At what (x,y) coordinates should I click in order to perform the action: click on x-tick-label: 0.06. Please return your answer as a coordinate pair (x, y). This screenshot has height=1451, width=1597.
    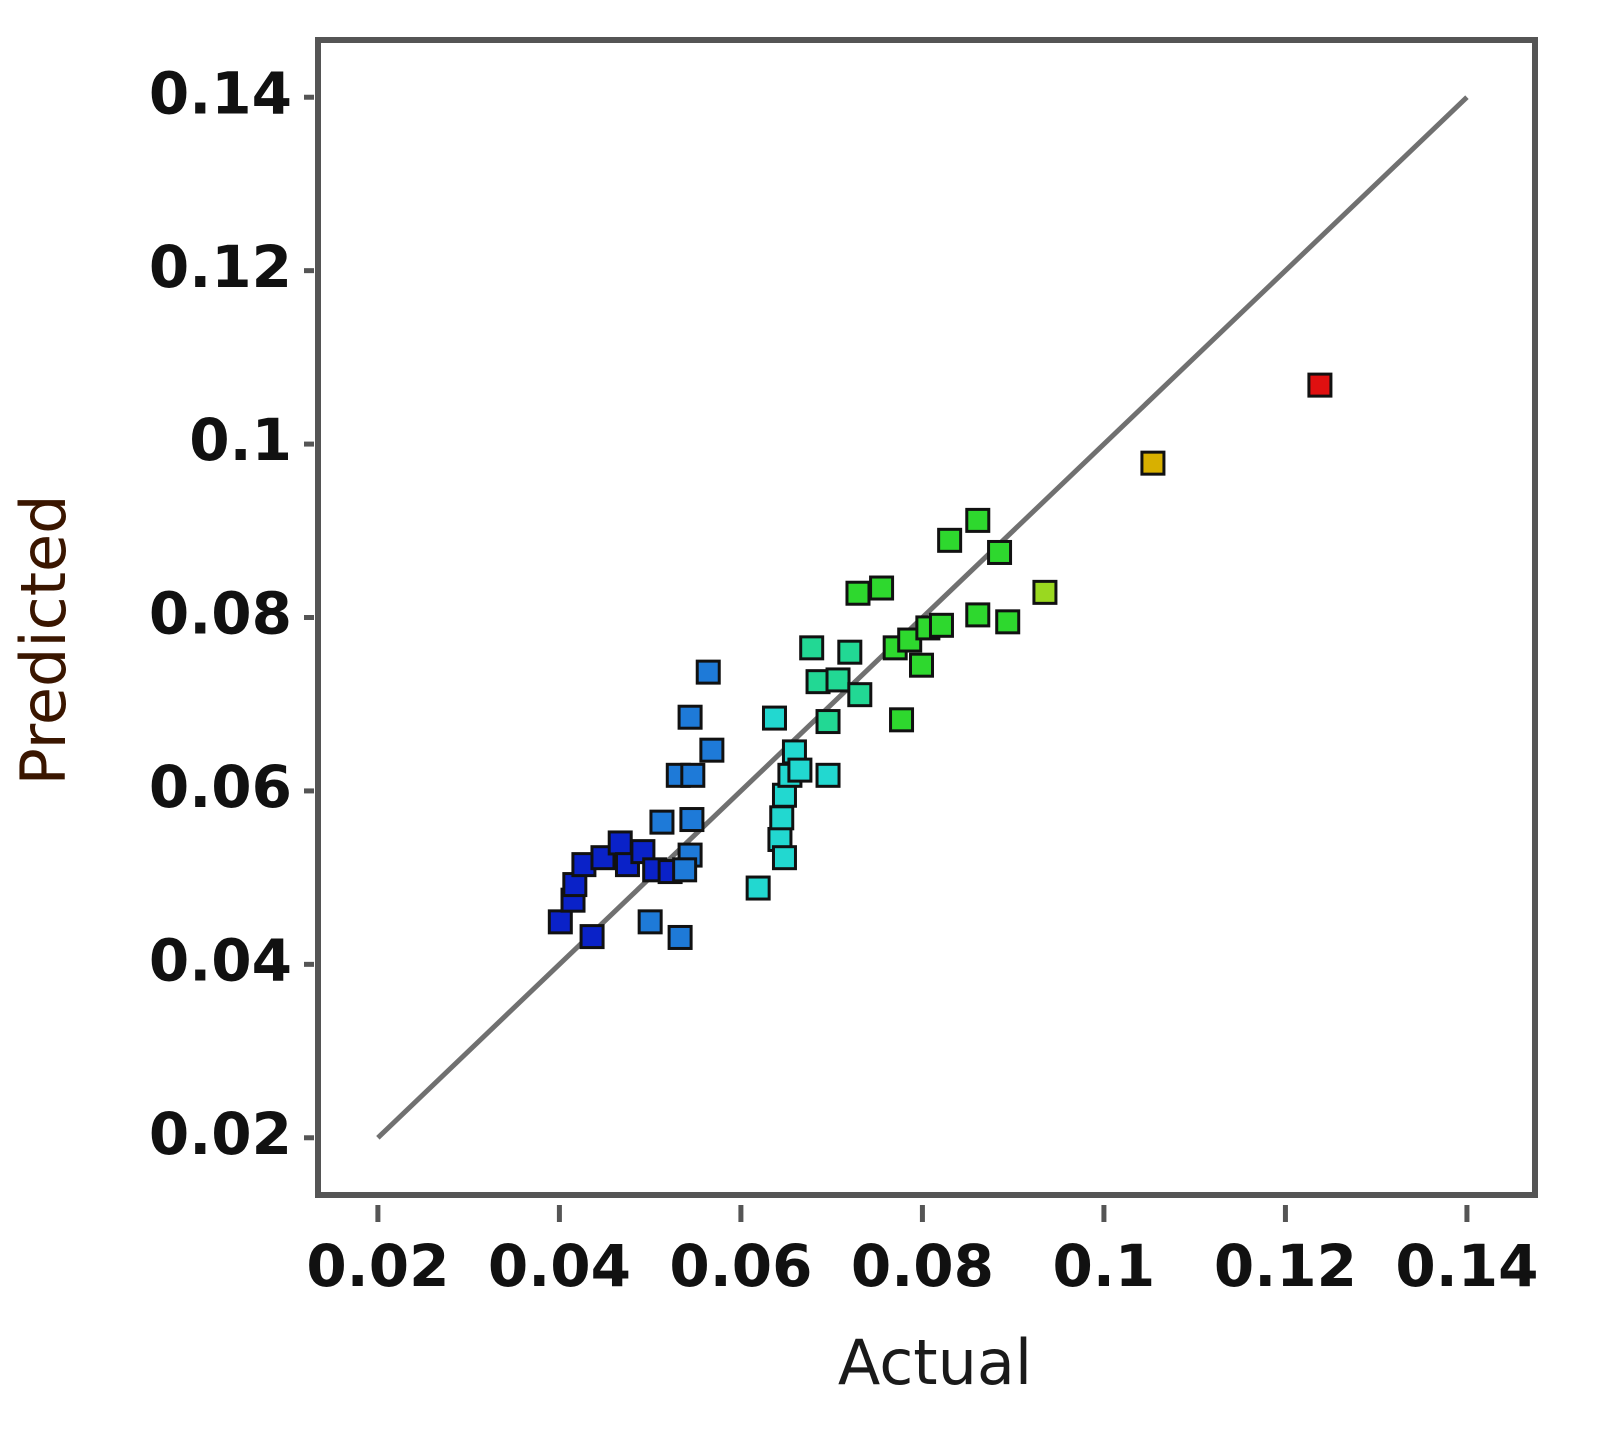
    Looking at the image, I should click on (740, 1266).